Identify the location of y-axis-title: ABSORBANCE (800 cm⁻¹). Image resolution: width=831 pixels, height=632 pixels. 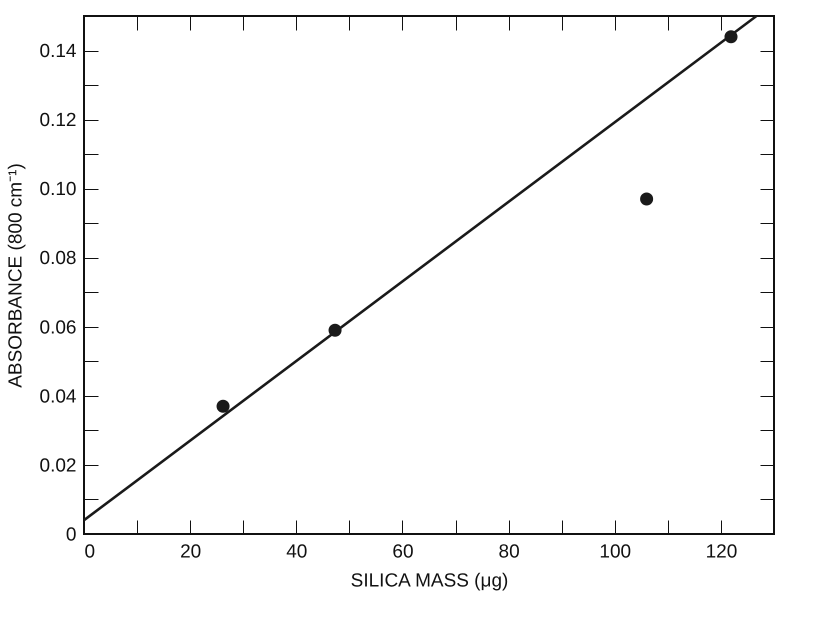
(16, 275).